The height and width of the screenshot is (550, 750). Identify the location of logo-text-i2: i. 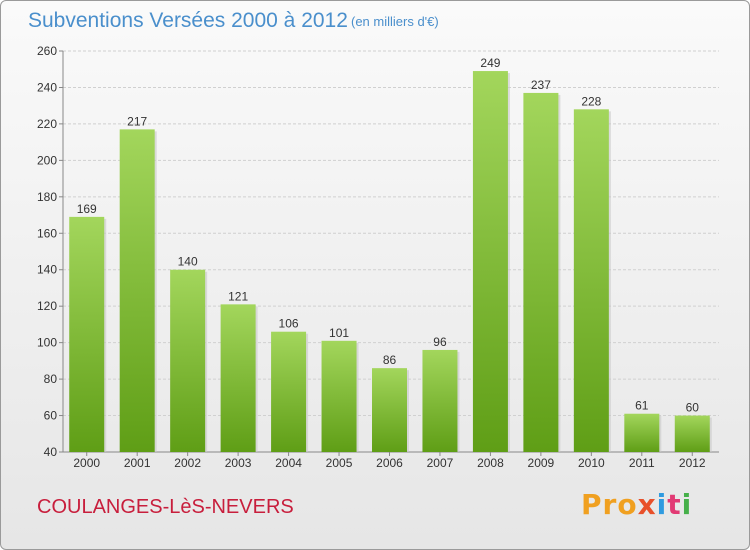
(687, 504).